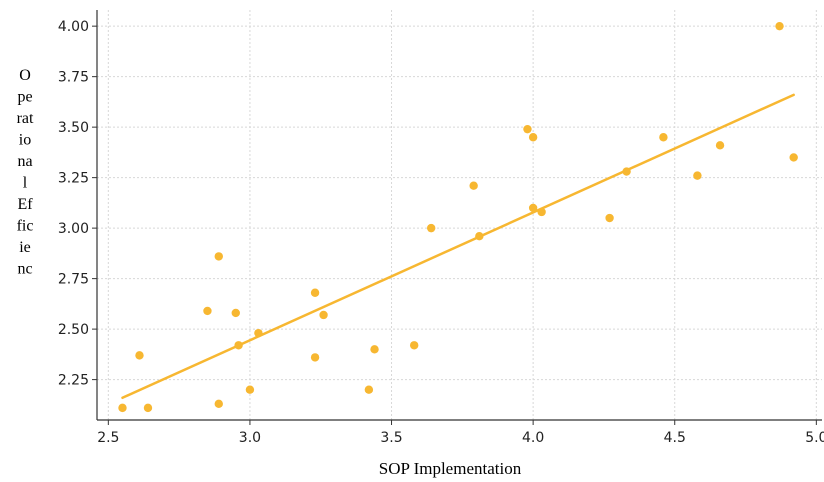 Image resolution: width=824 pixels, height=482 pixels. What do you see at coordinates (460, 438) in the screenshot?
I see `x-tick-labels: 2.5 3.0 3.5 4.0 4.5 5.0` at bounding box center [460, 438].